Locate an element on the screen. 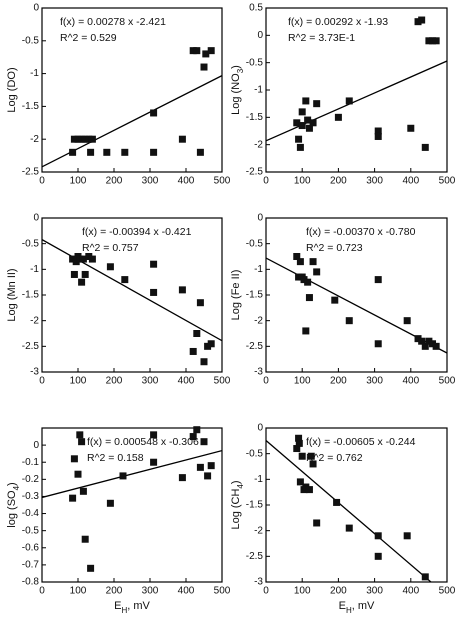  y-axis-label-part: 4 is located at coordinates (16, 487).